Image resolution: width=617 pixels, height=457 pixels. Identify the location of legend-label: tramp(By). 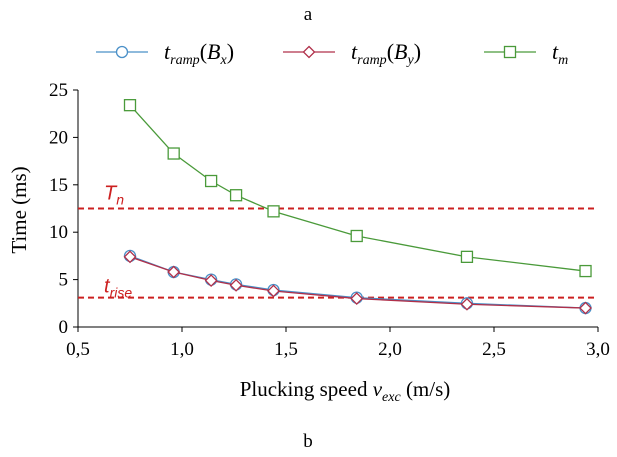
(386, 53).